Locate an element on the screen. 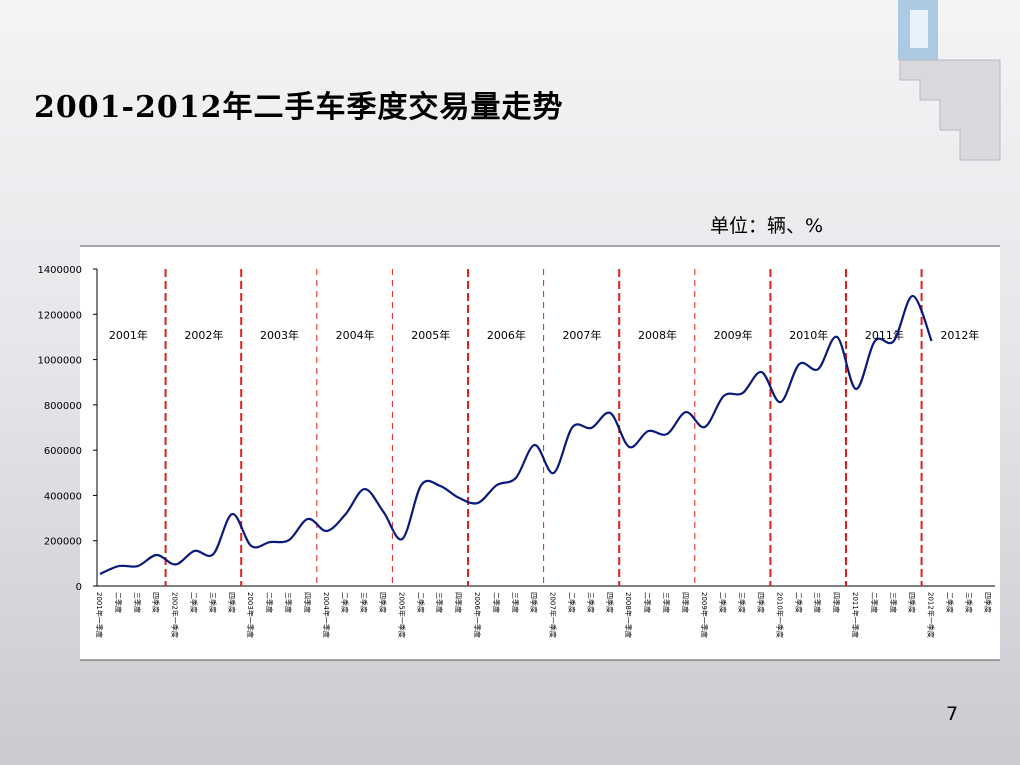  x-tick-label: 2002年一季度 is located at coordinates (175, 615).